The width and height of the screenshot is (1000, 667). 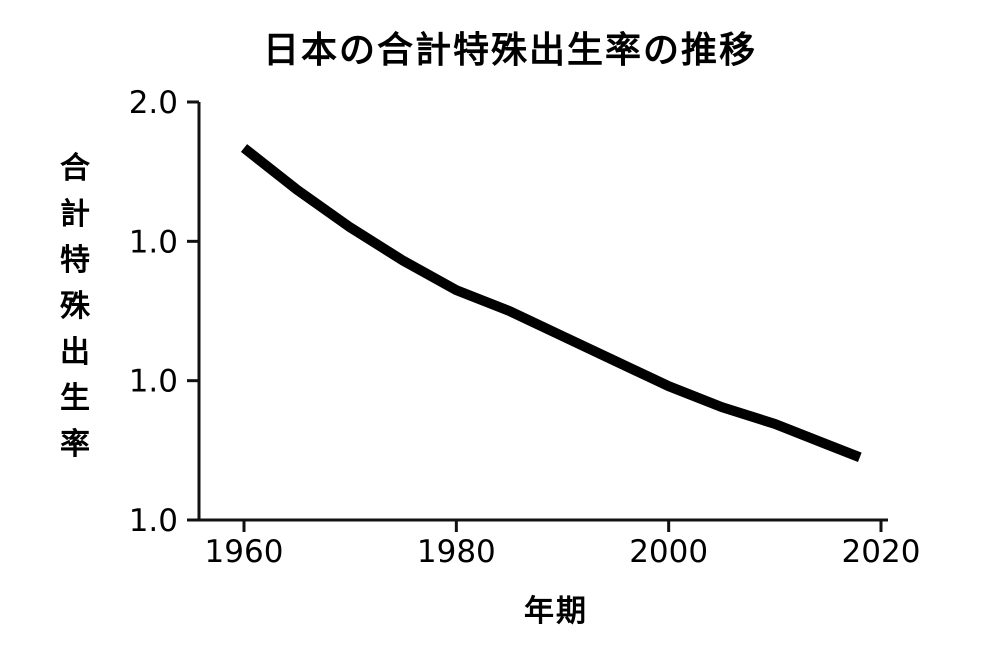 What do you see at coordinates (668, 552) in the screenshot?
I see `x-tick-label: 2000` at bounding box center [668, 552].